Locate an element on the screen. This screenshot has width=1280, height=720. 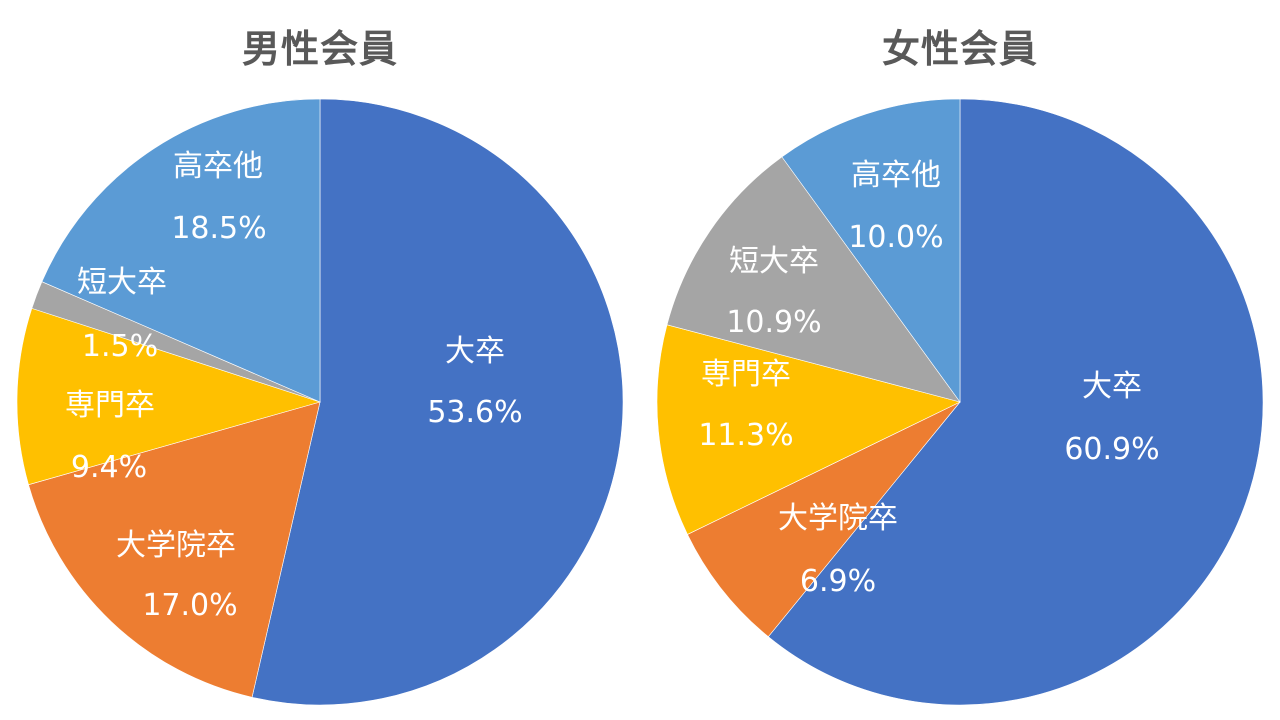
slice-value-senmon: 11.3% is located at coordinates (746, 435).